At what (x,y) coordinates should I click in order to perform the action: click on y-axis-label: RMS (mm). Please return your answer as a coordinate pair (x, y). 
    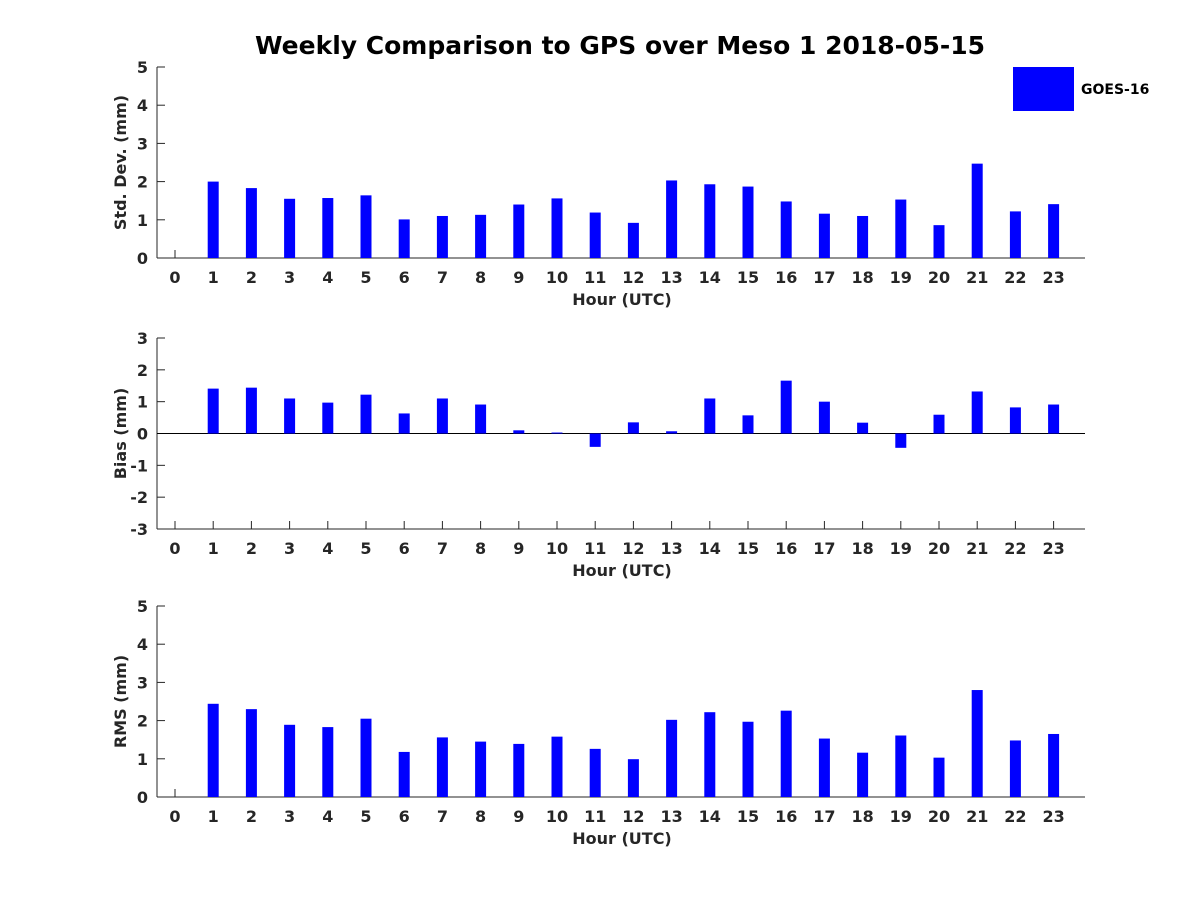
    Looking at the image, I should click on (120, 701).